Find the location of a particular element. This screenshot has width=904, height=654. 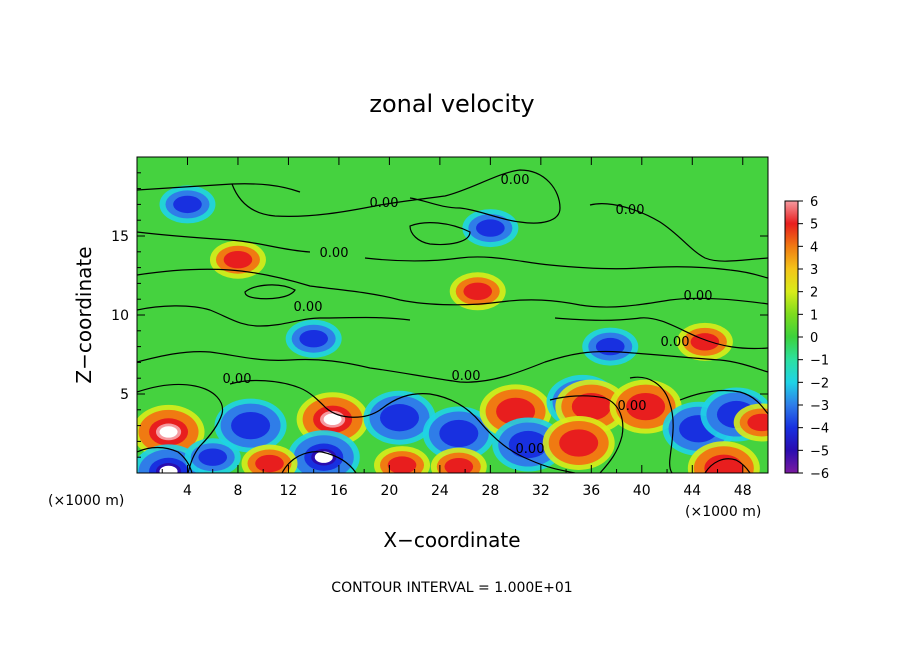

colorbar-tick-label: −4 is located at coordinates (819, 429).